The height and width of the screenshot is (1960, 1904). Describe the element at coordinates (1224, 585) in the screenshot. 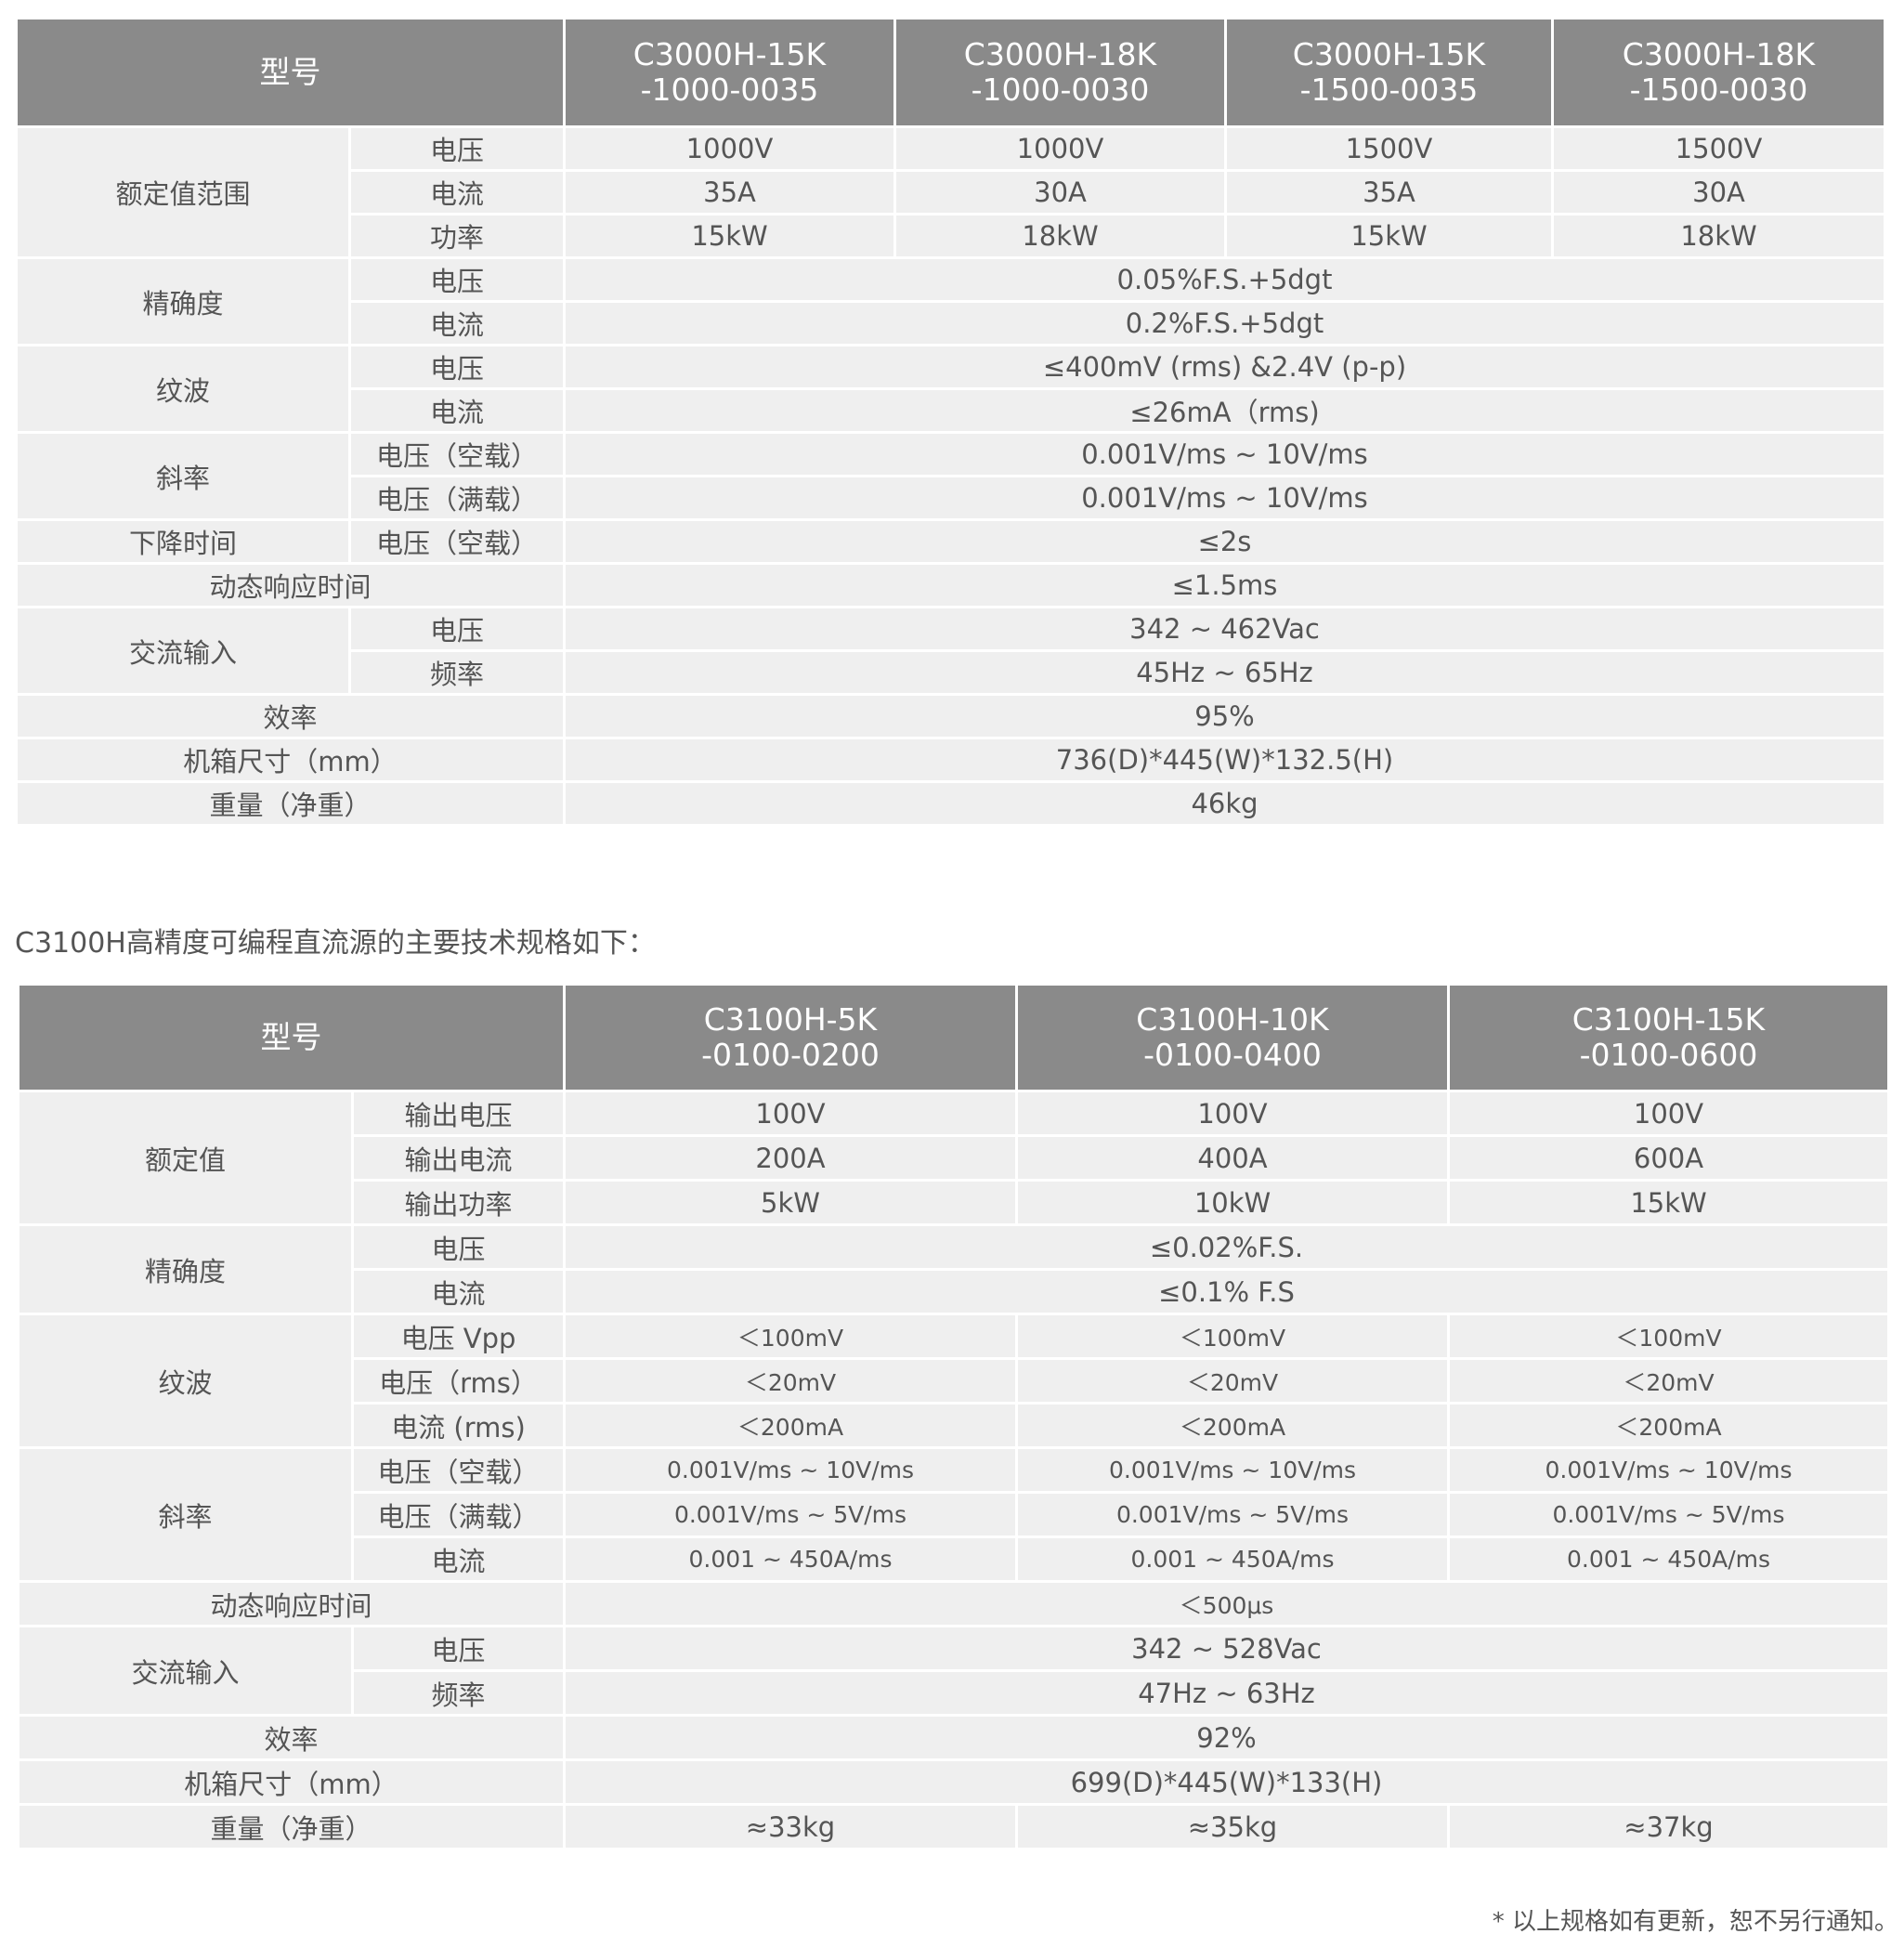

I see `spec-value: ≤1.5ms` at that location.